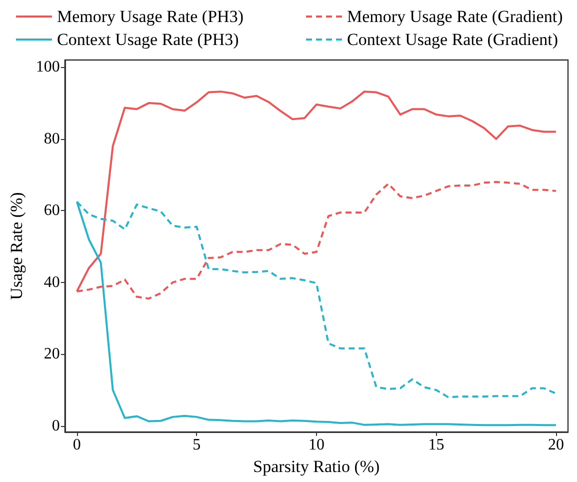 The height and width of the screenshot is (482, 577). I want to click on x-axis-title: Sparsity Ratio (%), so click(316, 466).